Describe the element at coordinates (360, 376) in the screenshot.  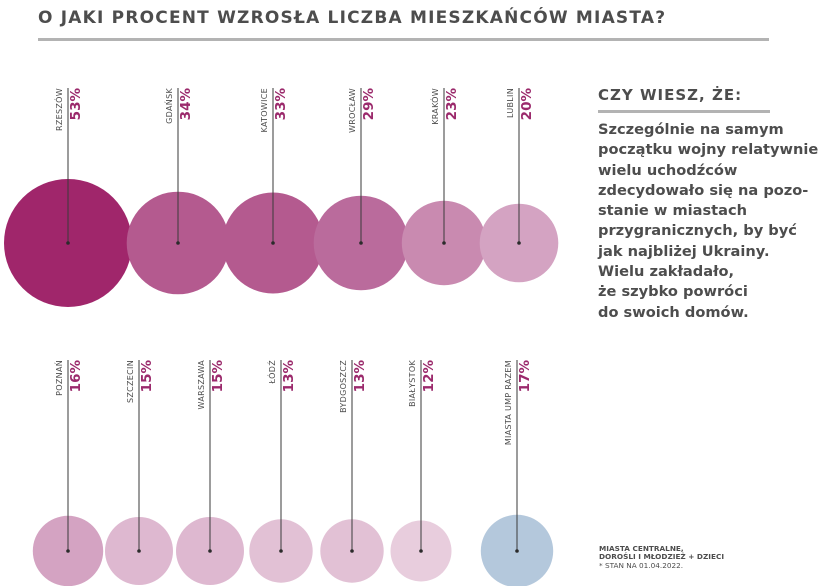
I see `value-label-bydgoszcz: 13%` at that location.